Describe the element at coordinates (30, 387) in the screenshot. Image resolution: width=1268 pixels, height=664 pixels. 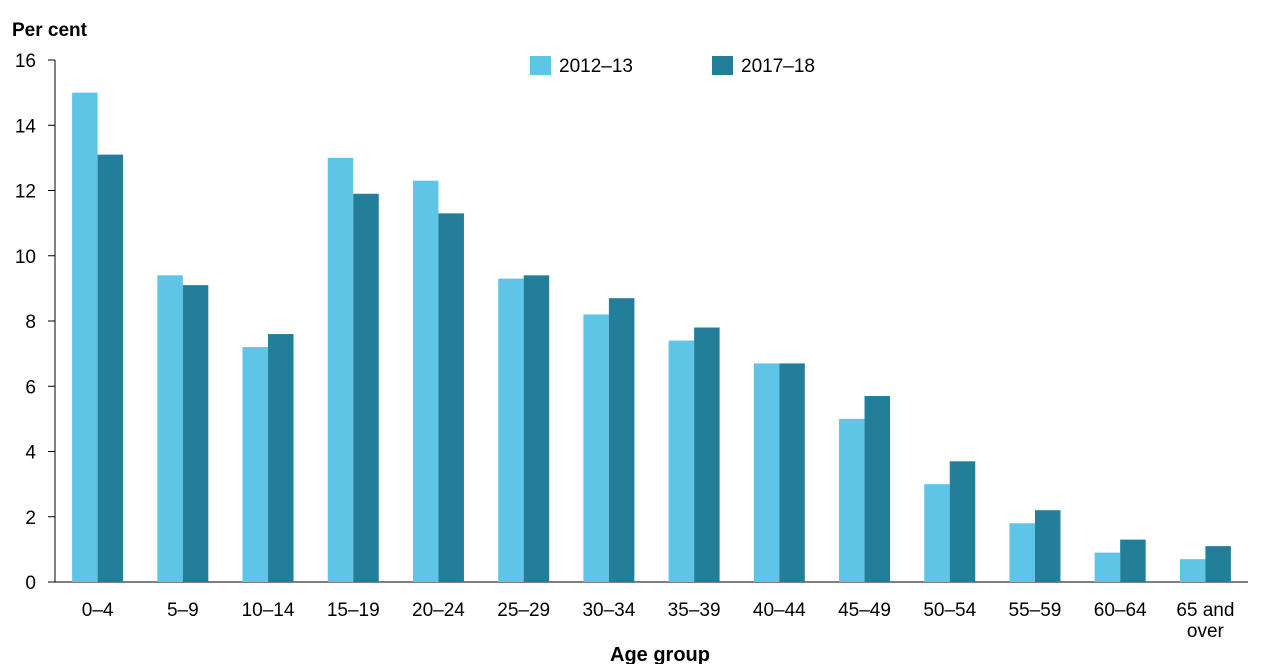
I see `y-tick-label: 6` at that location.